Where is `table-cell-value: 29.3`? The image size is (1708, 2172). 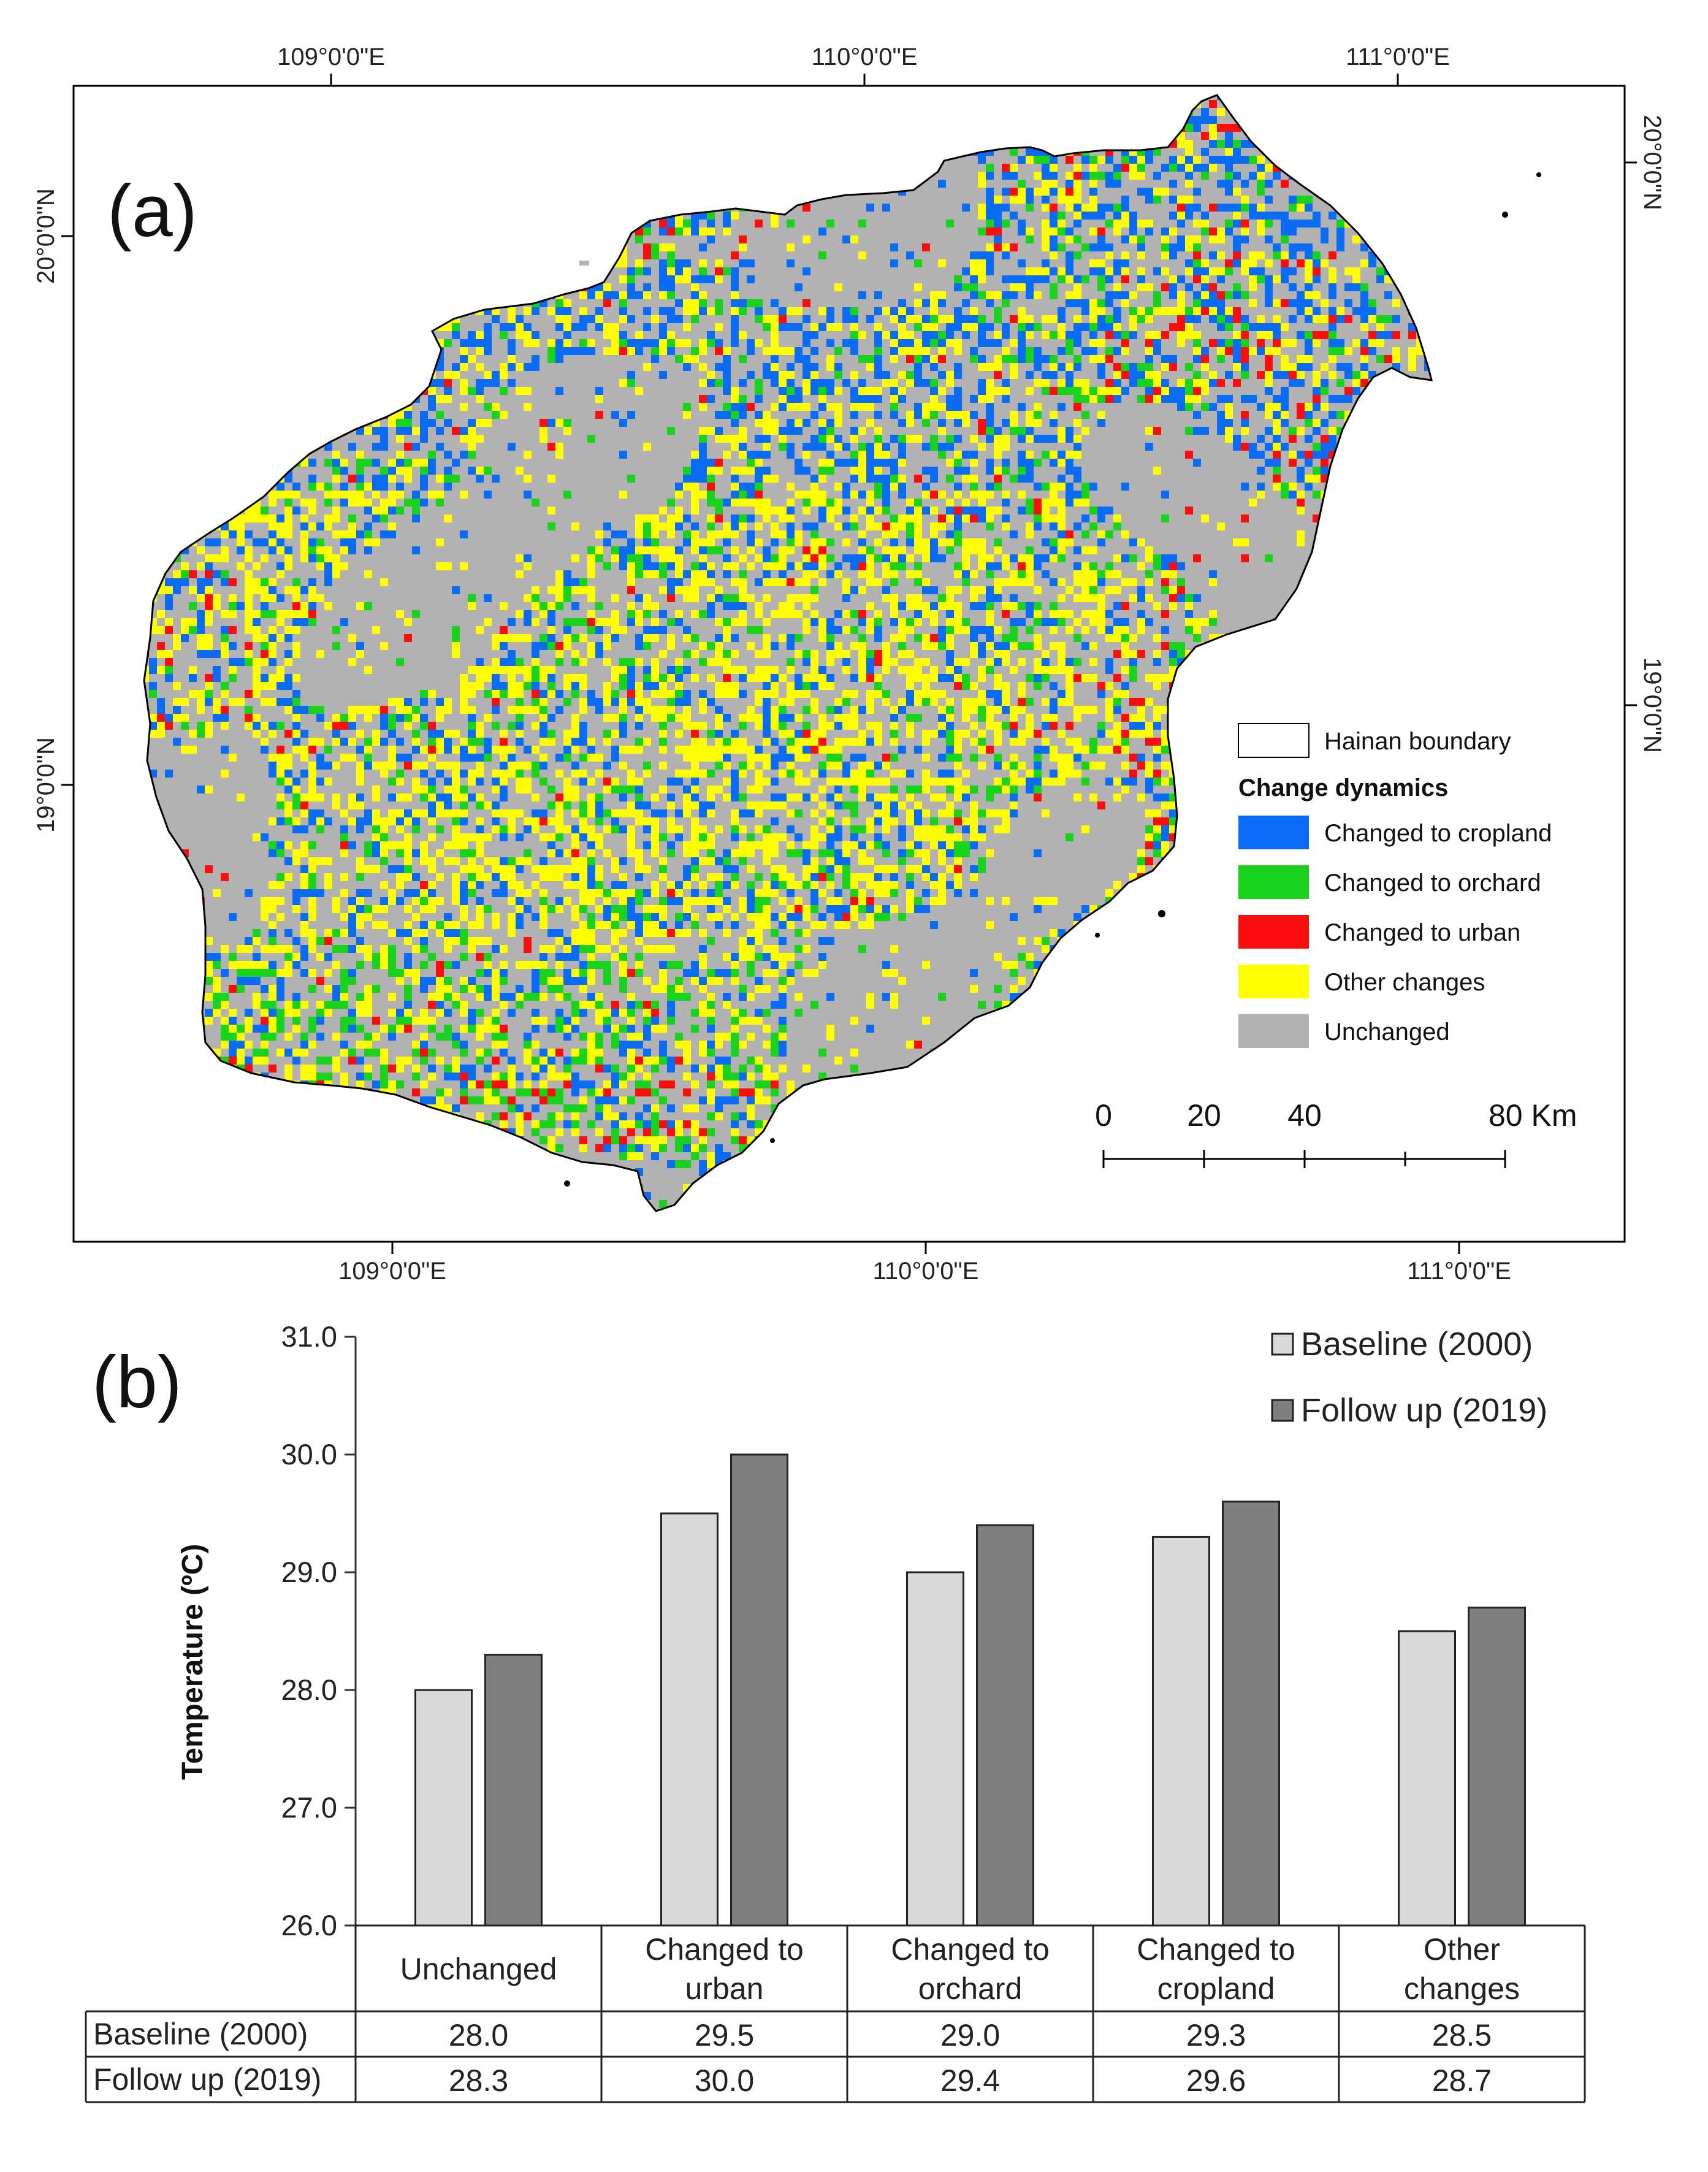
table-cell-value: 29.3 is located at coordinates (1216, 2035).